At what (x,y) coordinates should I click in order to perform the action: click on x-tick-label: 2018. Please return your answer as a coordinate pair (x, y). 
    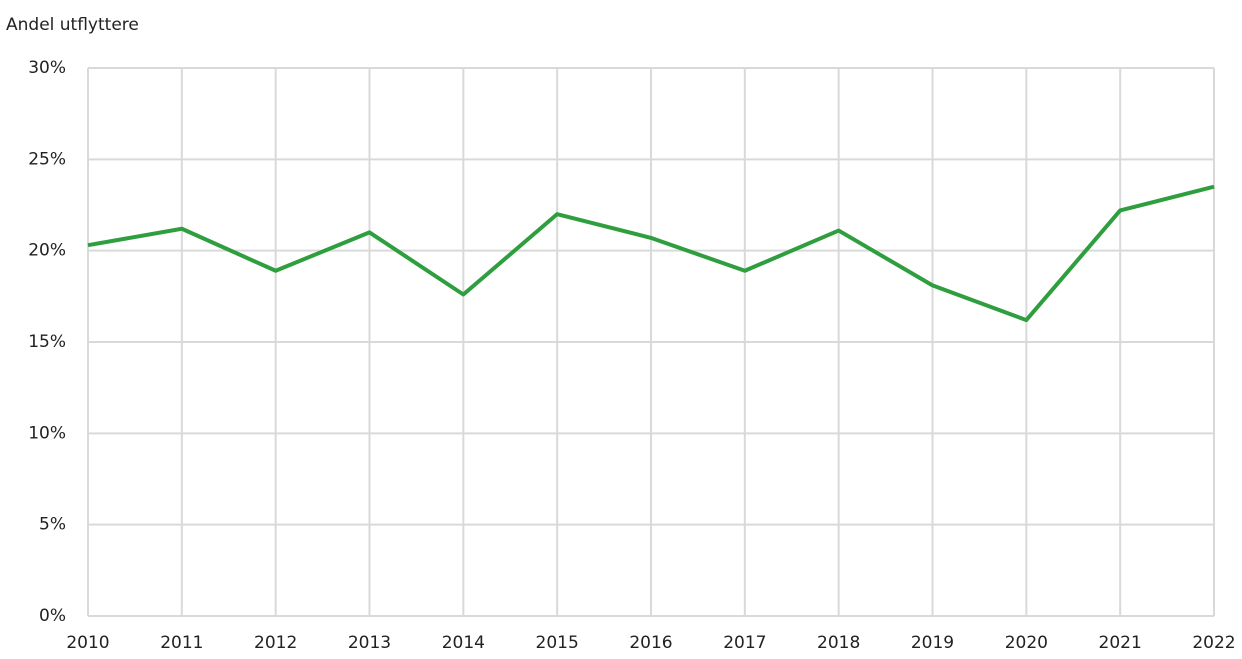
    Looking at the image, I should click on (838, 643).